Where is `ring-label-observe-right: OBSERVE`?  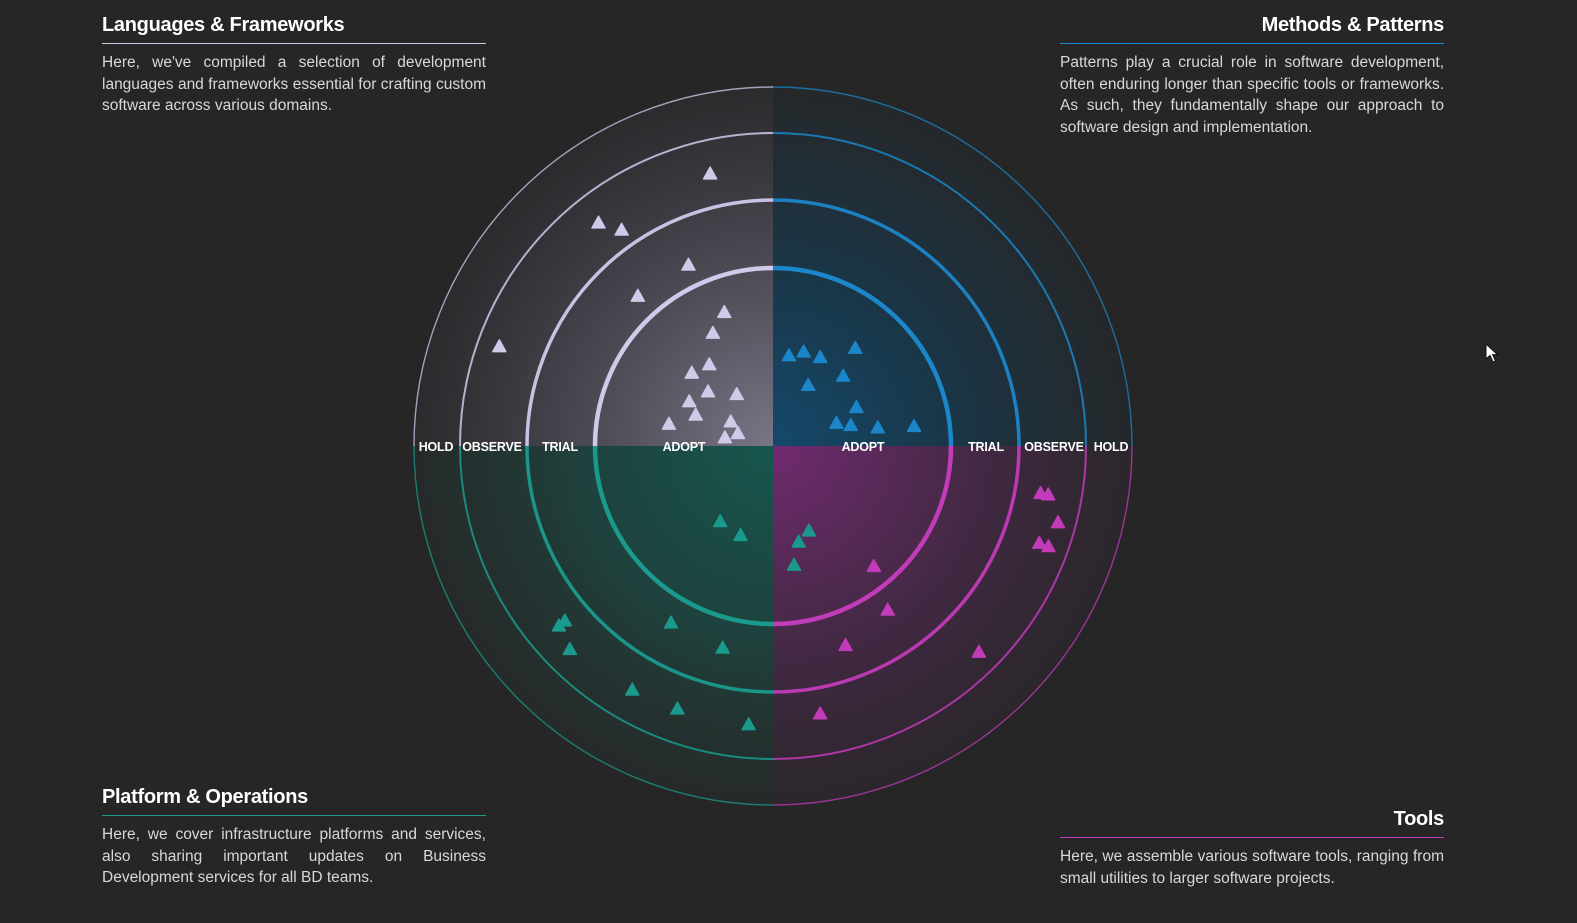 ring-label-observe-right: OBSERVE is located at coordinates (1054, 447).